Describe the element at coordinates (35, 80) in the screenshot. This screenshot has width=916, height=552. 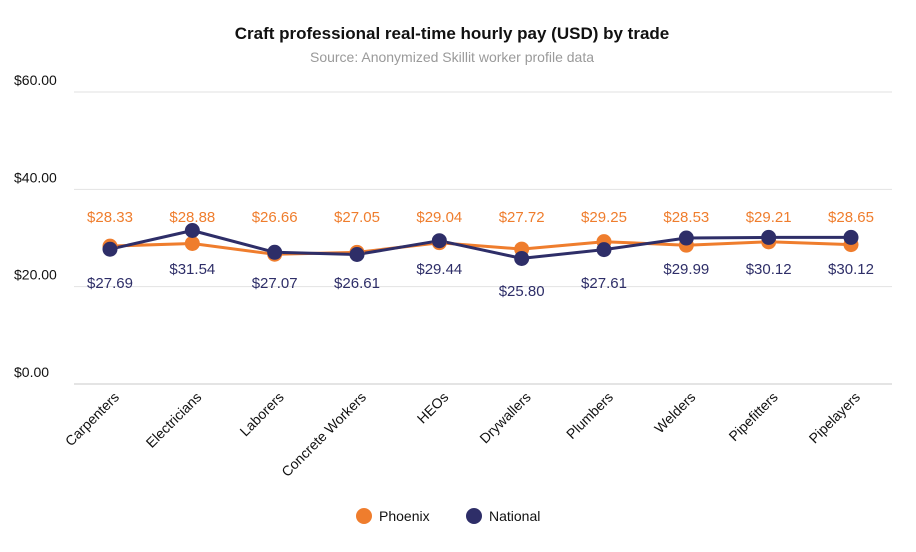
I see `y-tick-label: $60.00` at that location.